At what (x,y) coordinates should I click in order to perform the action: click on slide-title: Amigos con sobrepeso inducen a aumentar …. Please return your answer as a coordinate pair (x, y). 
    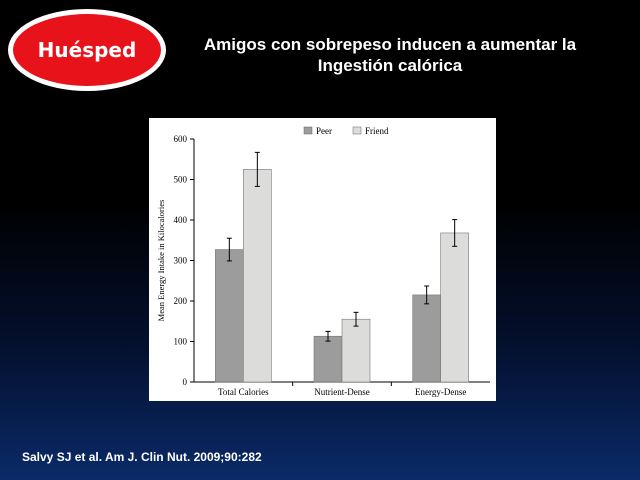
    Looking at the image, I should click on (390, 55).